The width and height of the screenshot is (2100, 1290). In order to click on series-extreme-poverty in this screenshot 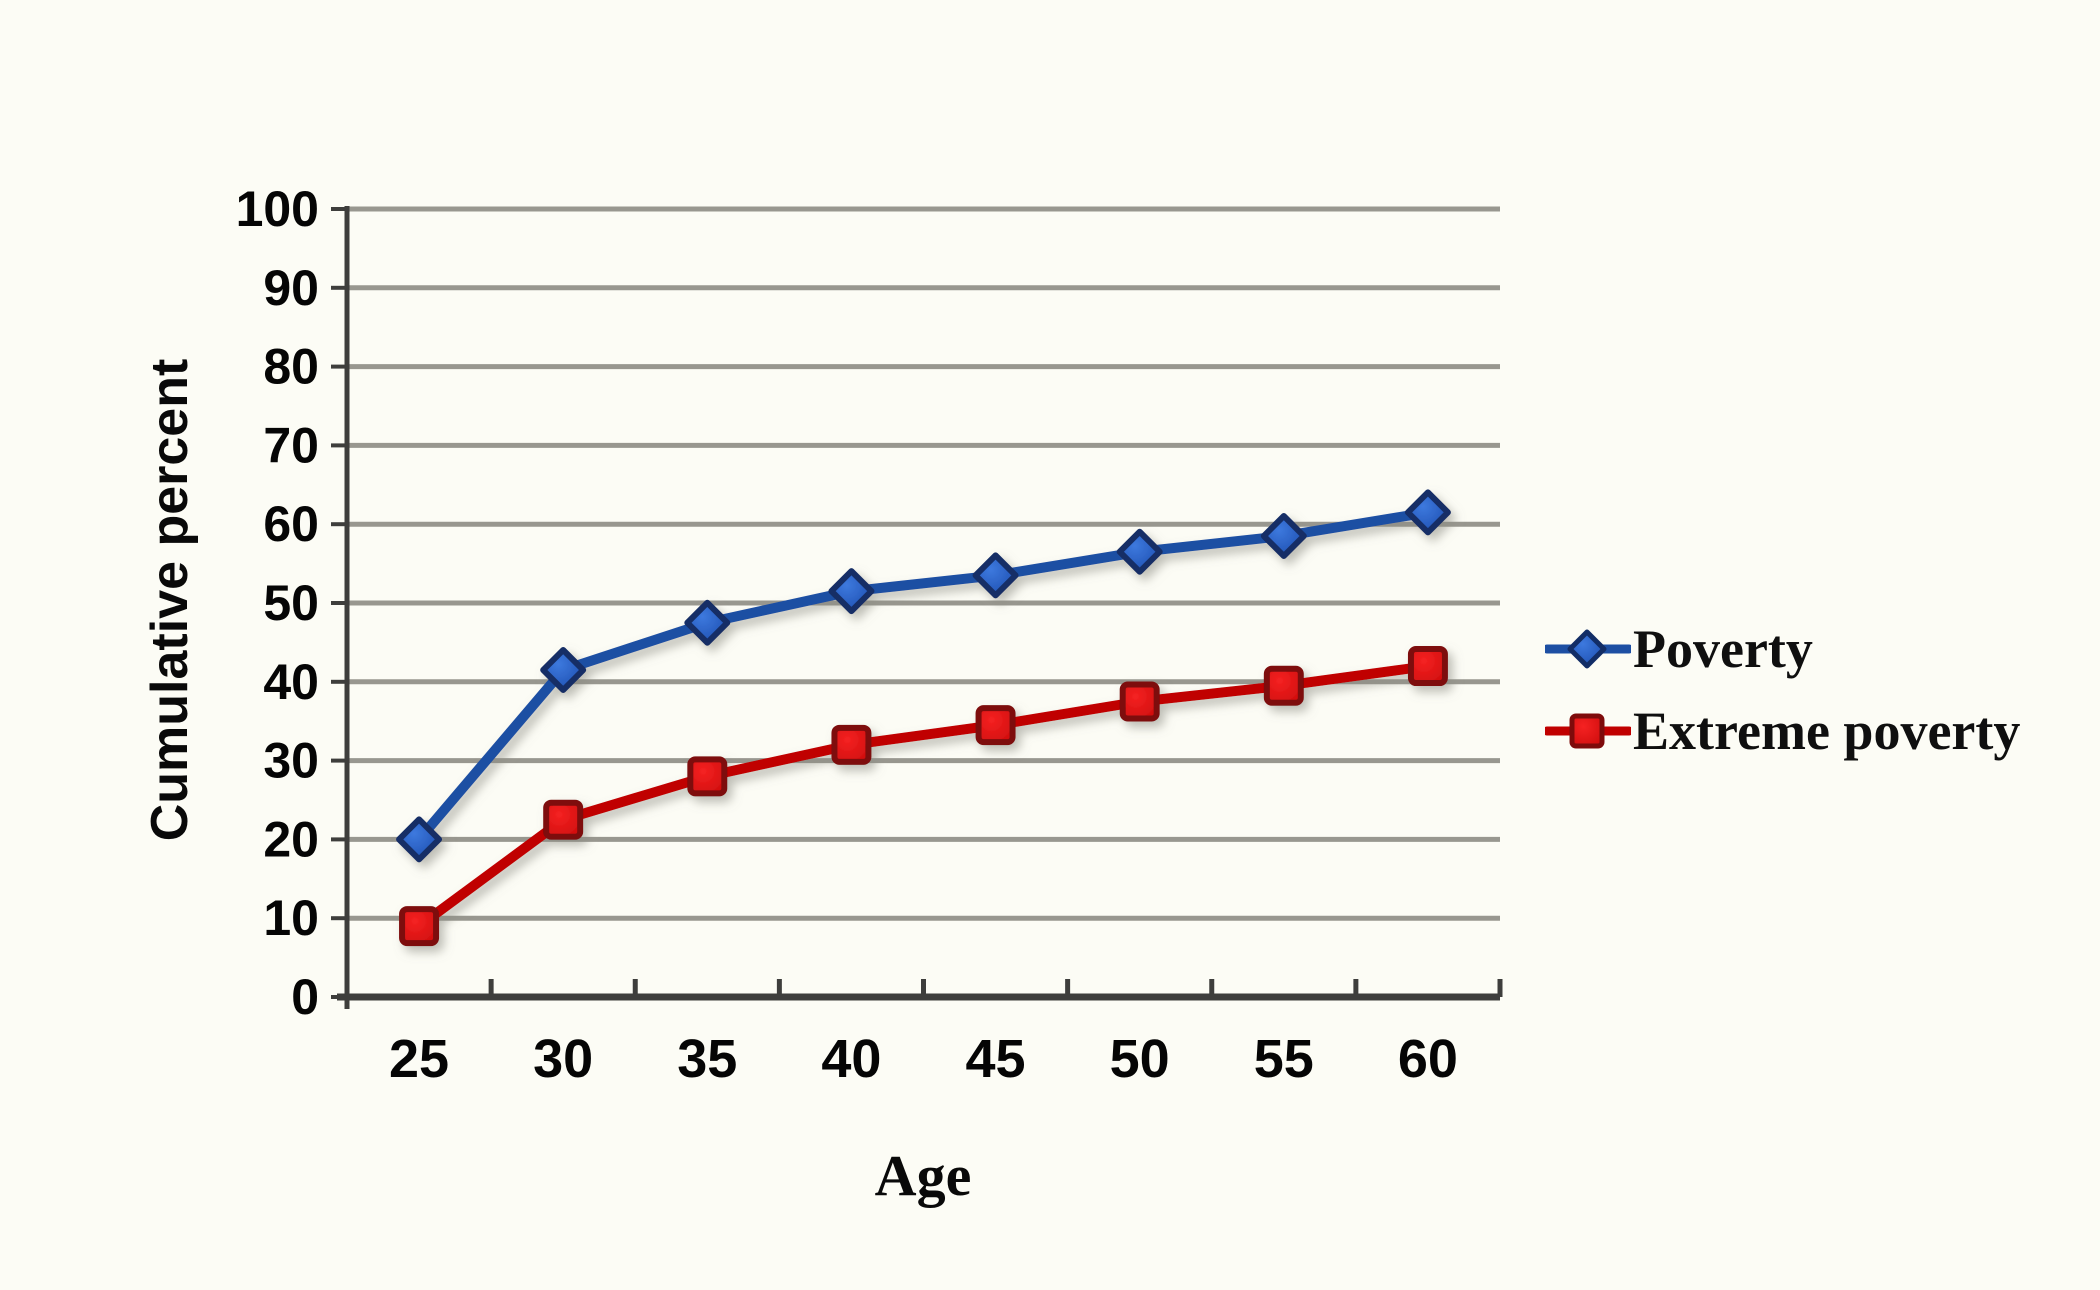, I will do `click(923, 796)`.